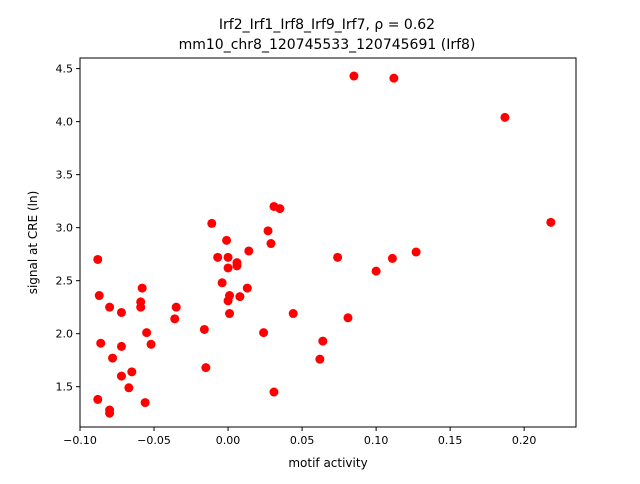 The height and width of the screenshot is (484, 640). I want to click on x-tick-label: 0.20, so click(524, 440).